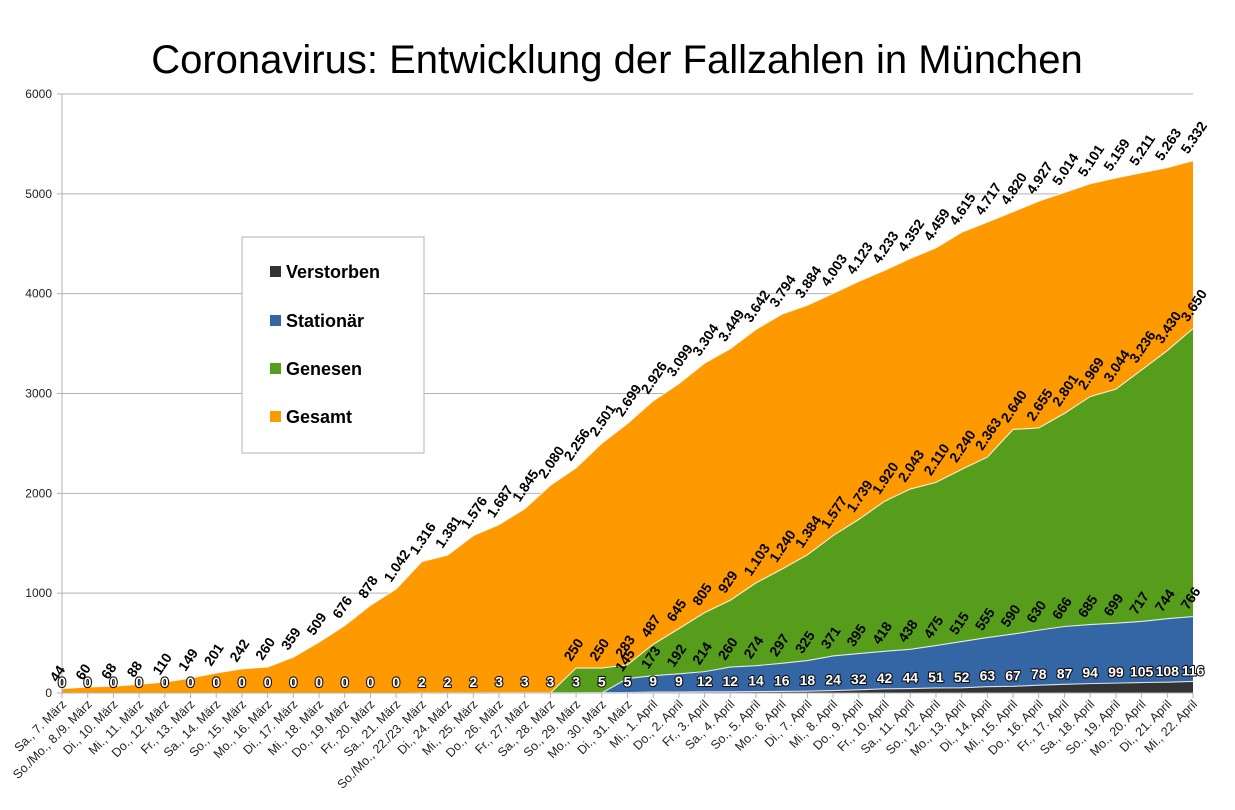  What do you see at coordinates (333, 345) in the screenshot?
I see `legend: Verstorben Stationär Genesen Gesamt` at bounding box center [333, 345].